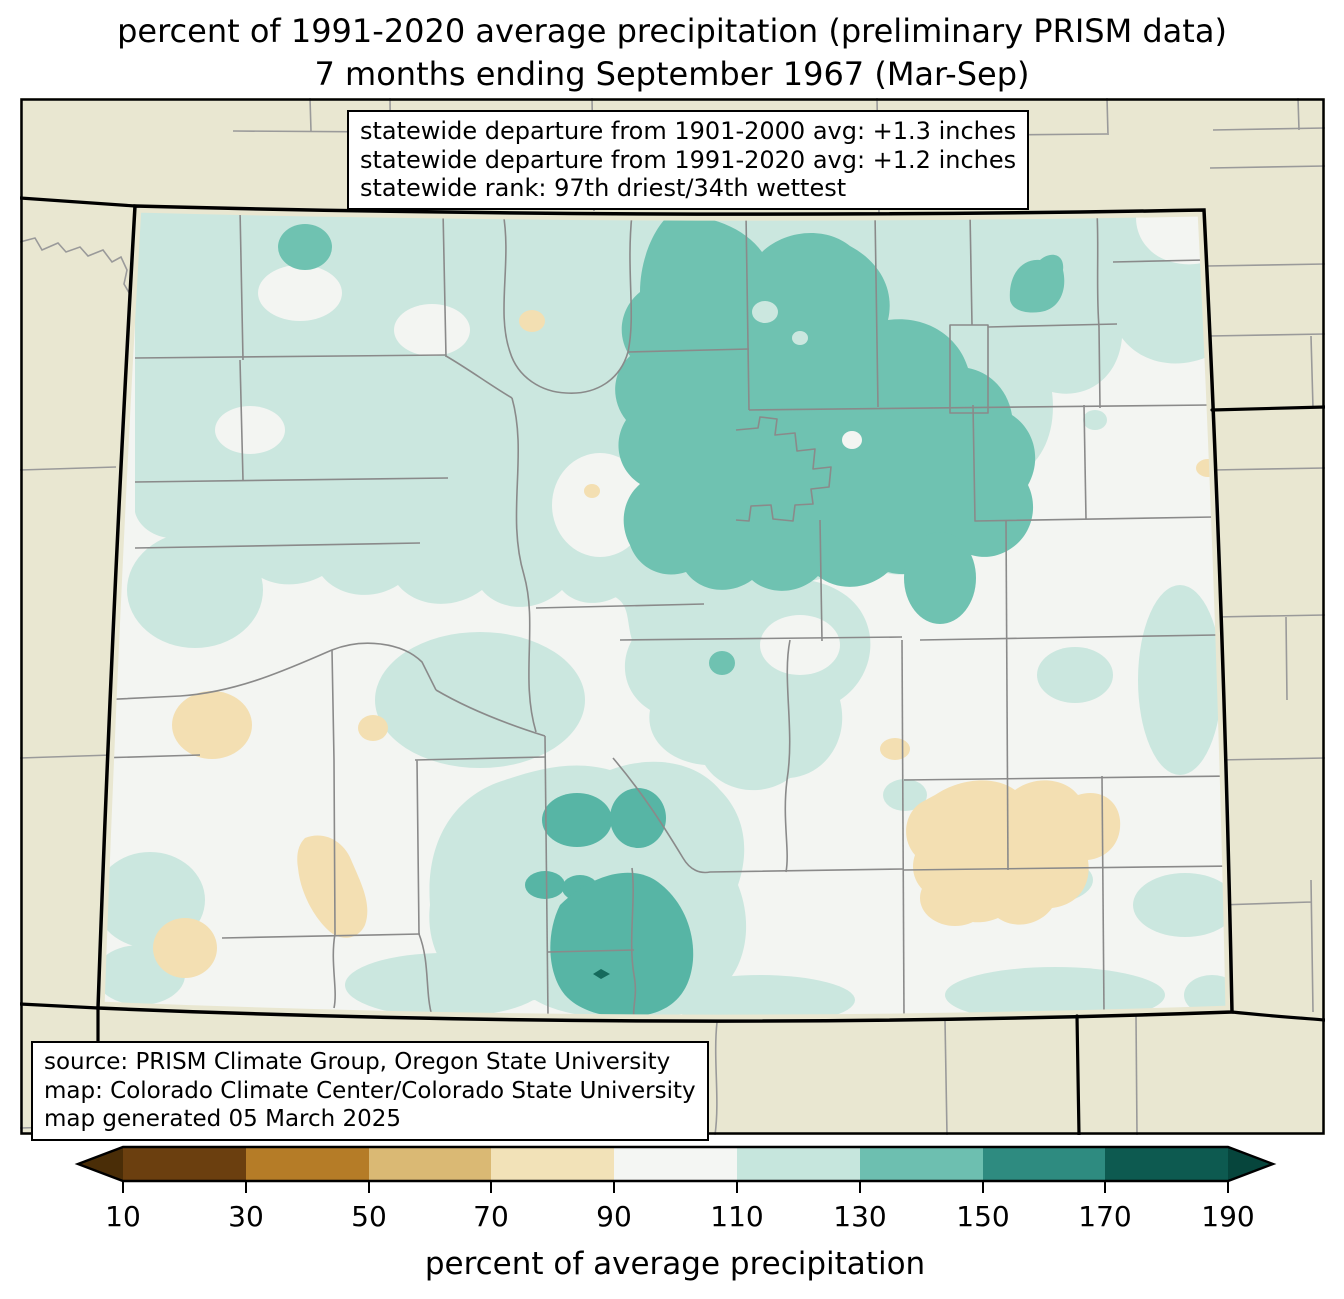  I want to click on colorbar-segments, so click(675, 1164).